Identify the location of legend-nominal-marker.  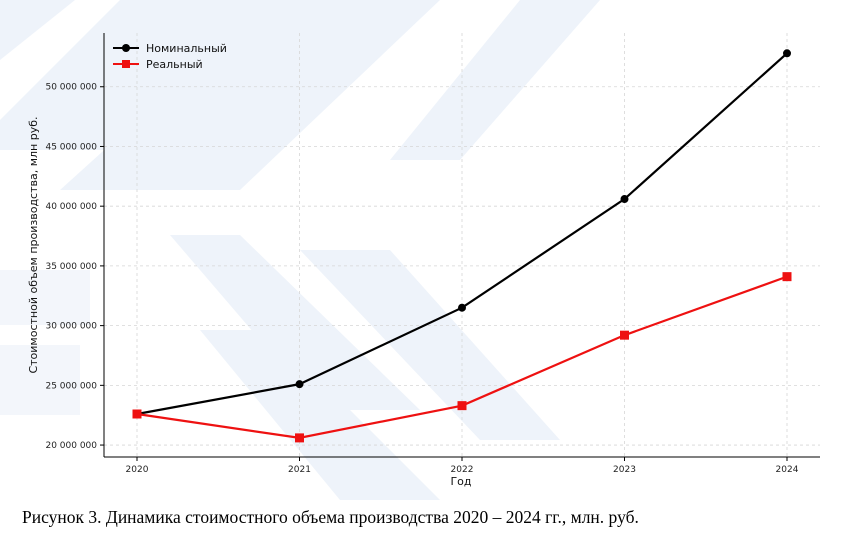
(126, 48).